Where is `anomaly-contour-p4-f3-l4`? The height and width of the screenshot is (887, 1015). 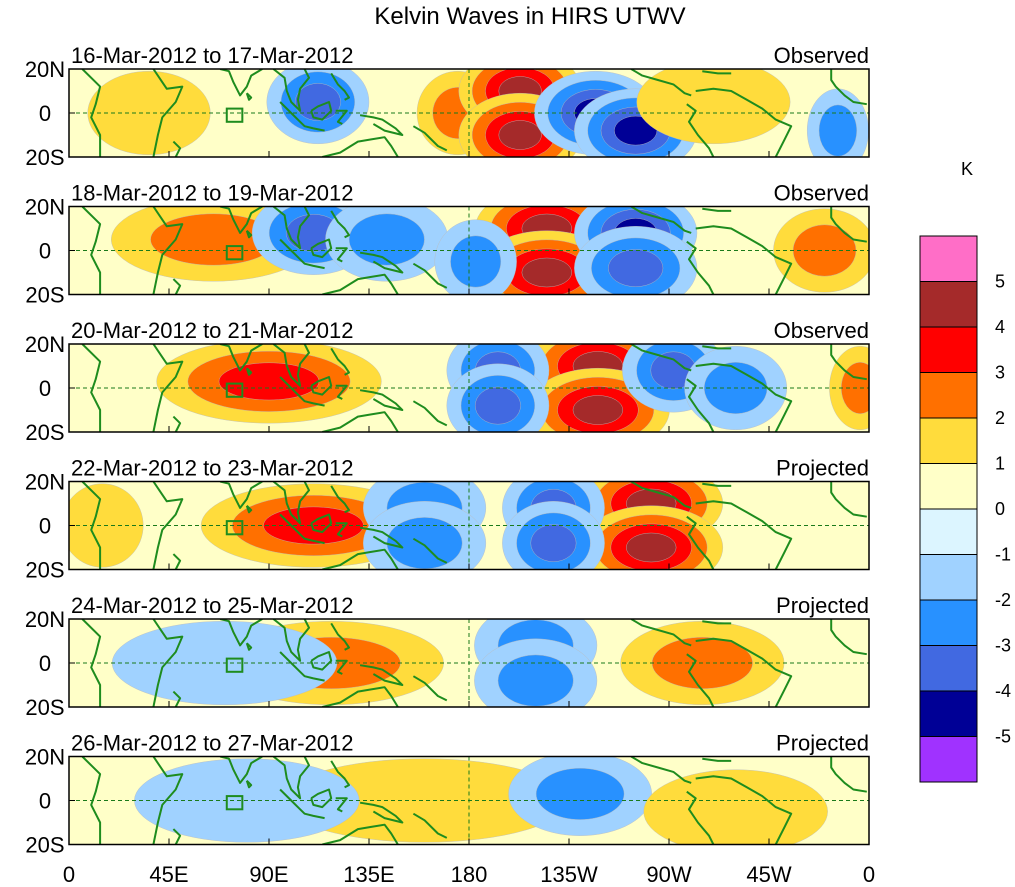
anomaly-contour-p4-f3-l4 is located at coordinates (651, 547).